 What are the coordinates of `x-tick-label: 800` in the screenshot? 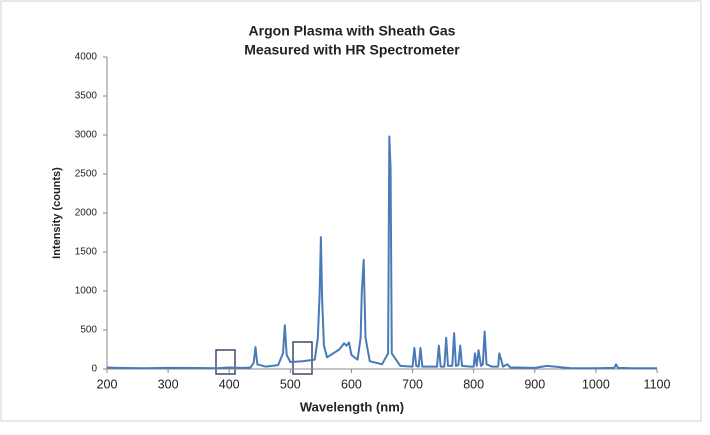 It's located at (473, 384).